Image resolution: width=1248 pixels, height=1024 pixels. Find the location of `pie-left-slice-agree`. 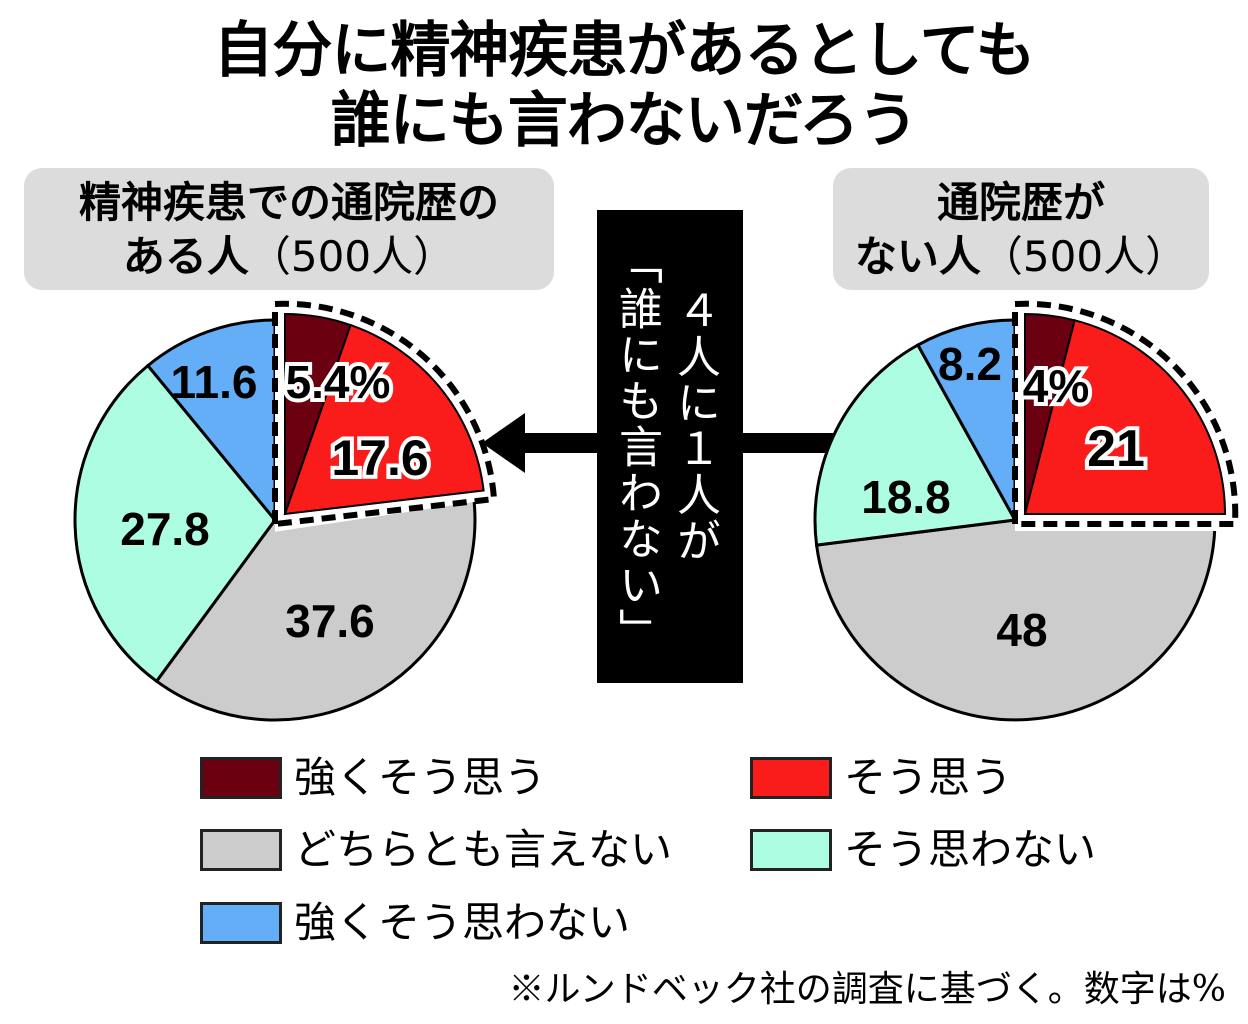

pie-left-slice-agree is located at coordinates (384, 419).